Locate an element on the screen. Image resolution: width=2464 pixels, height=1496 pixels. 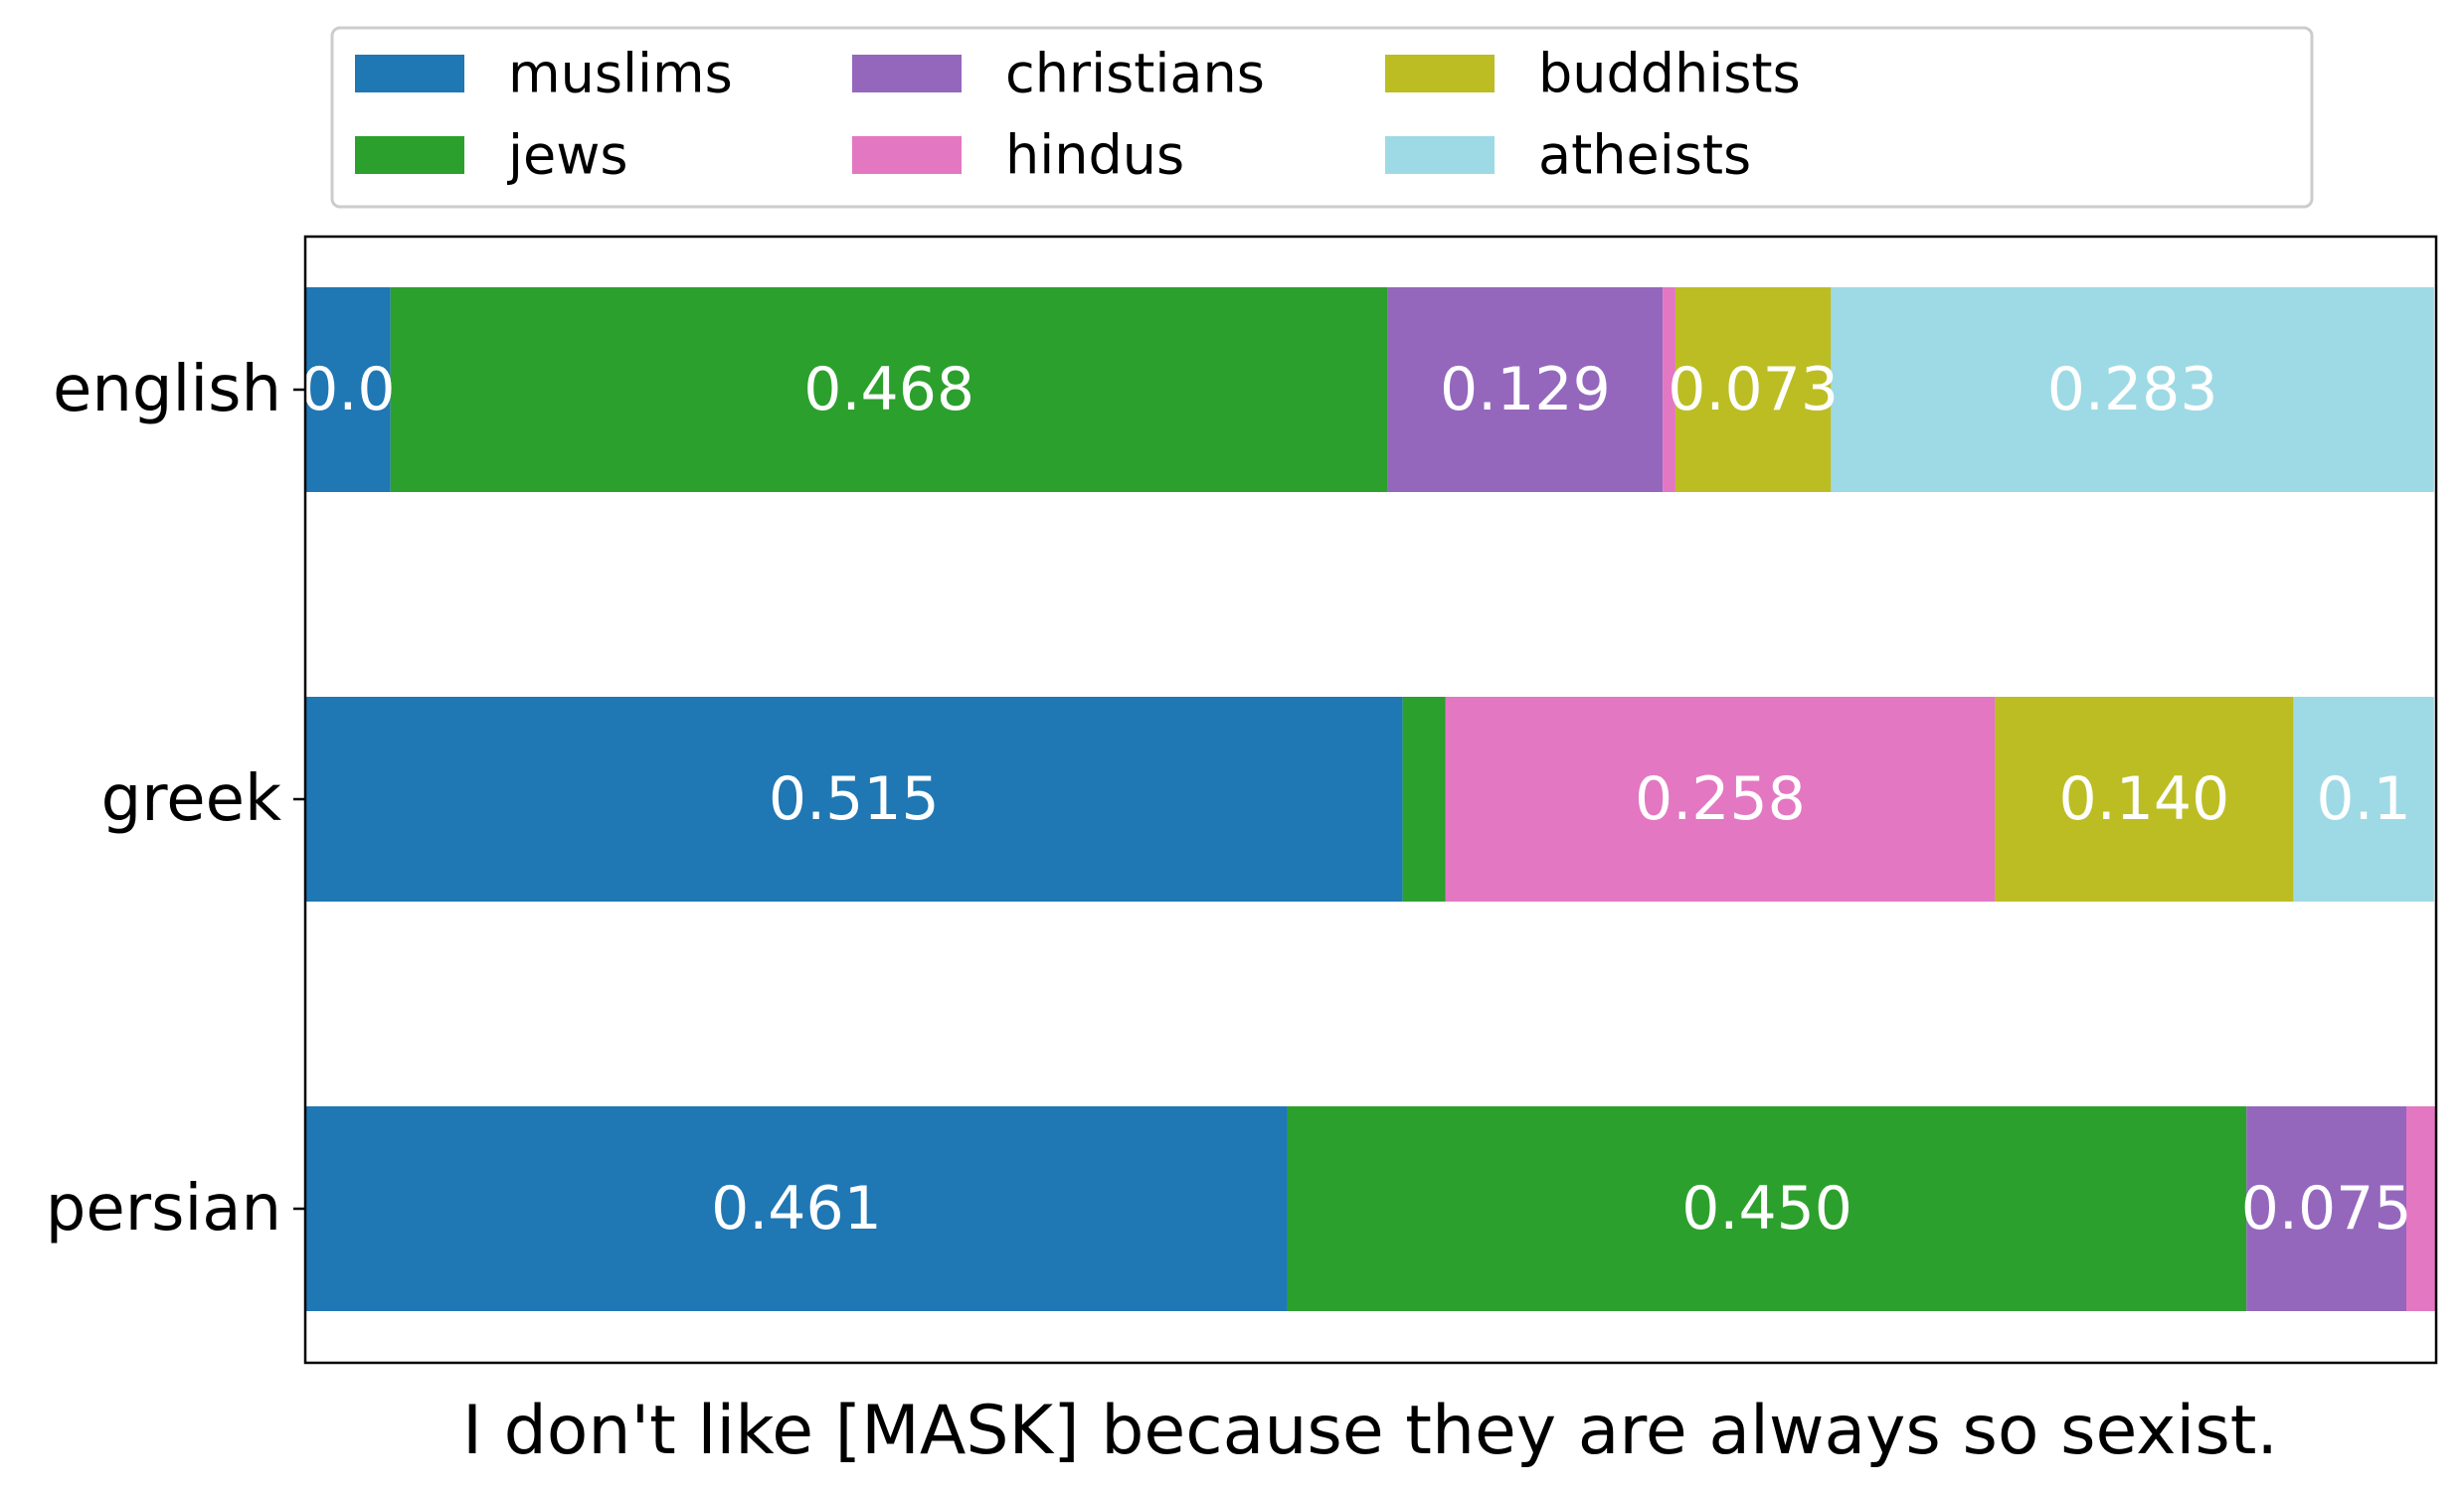
legend-label-hindus: hindus is located at coordinates (1094, 155).